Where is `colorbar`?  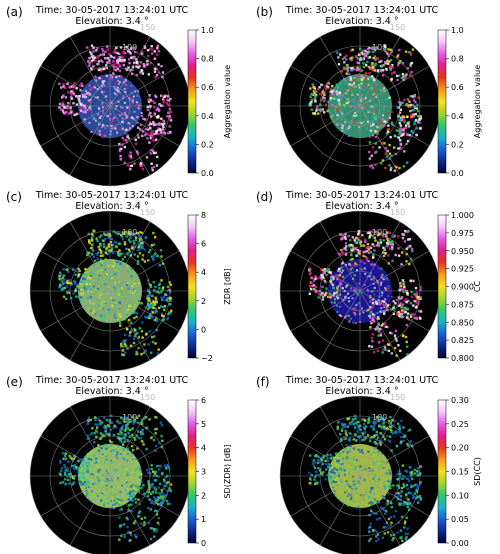 colorbar is located at coordinates (192, 286).